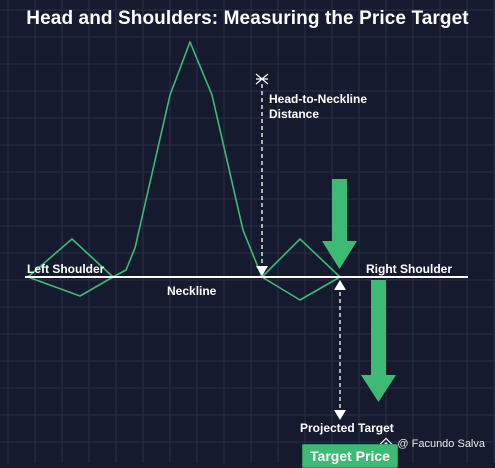 Image resolution: width=495 pixels, height=468 pixels. I want to click on head-distance-arrowhead-down, so click(262, 271).